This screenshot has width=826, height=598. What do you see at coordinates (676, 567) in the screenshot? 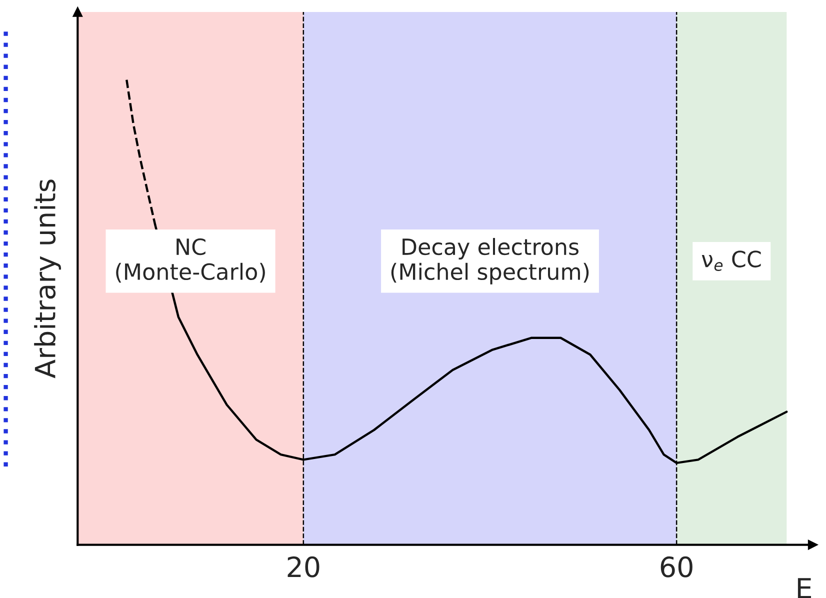
I see `x-tick-label: 60` at bounding box center [676, 567].